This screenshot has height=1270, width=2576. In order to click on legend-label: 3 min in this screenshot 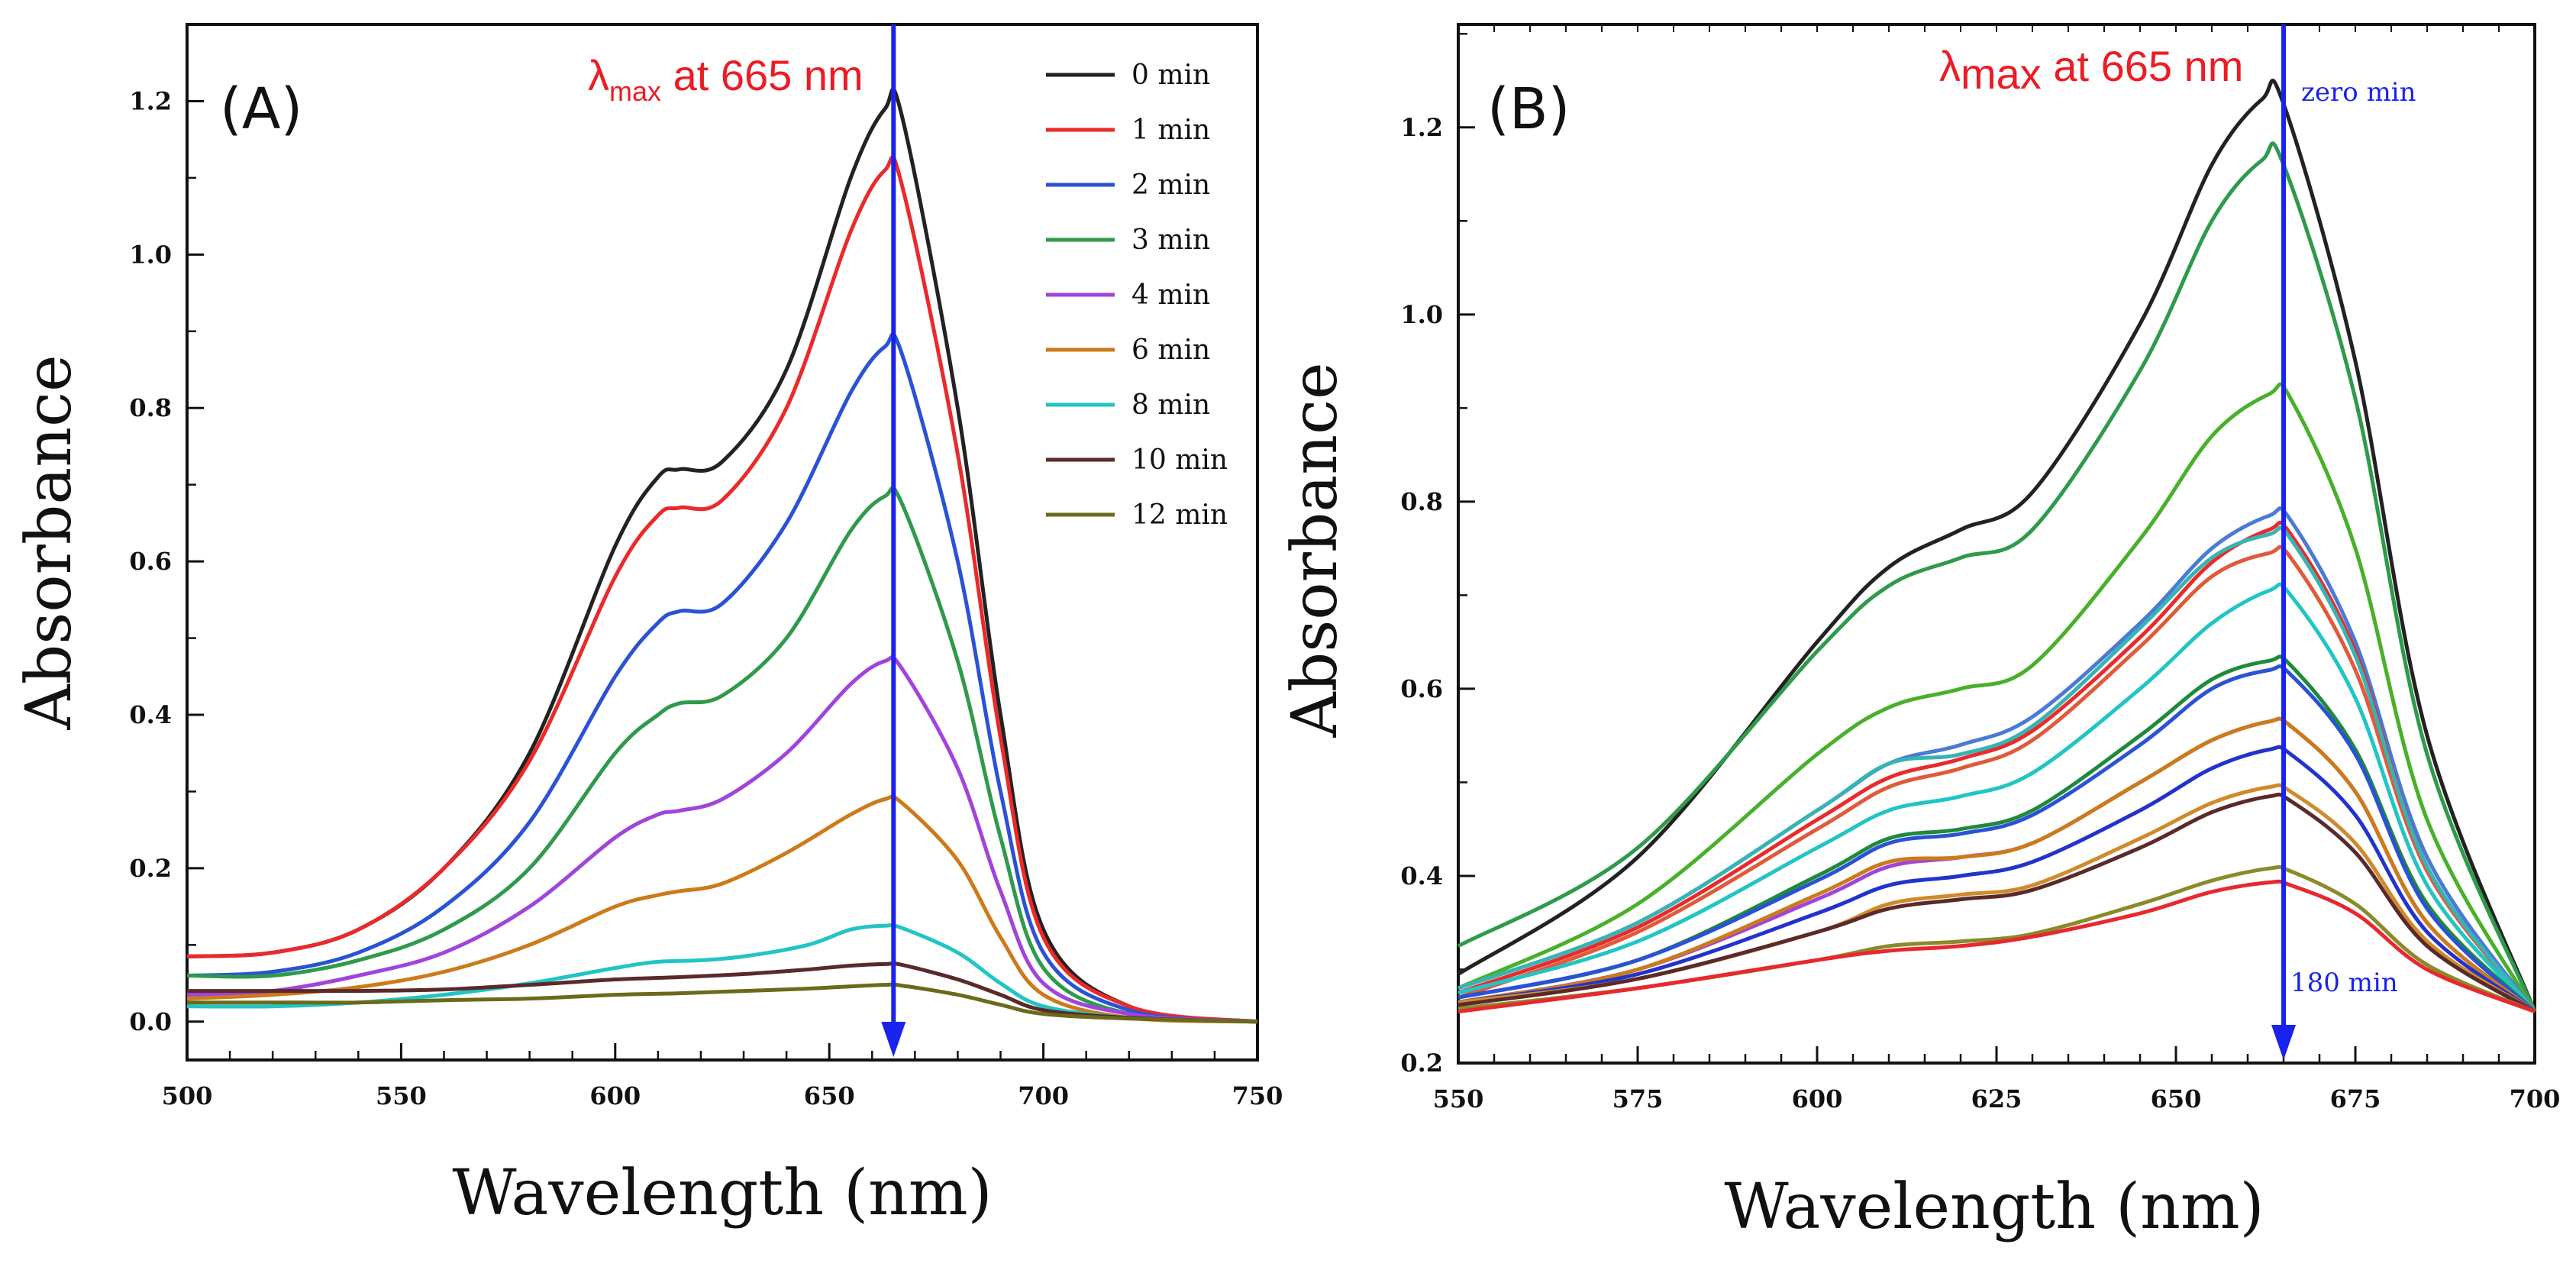, I will do `click(1170, 240)`.